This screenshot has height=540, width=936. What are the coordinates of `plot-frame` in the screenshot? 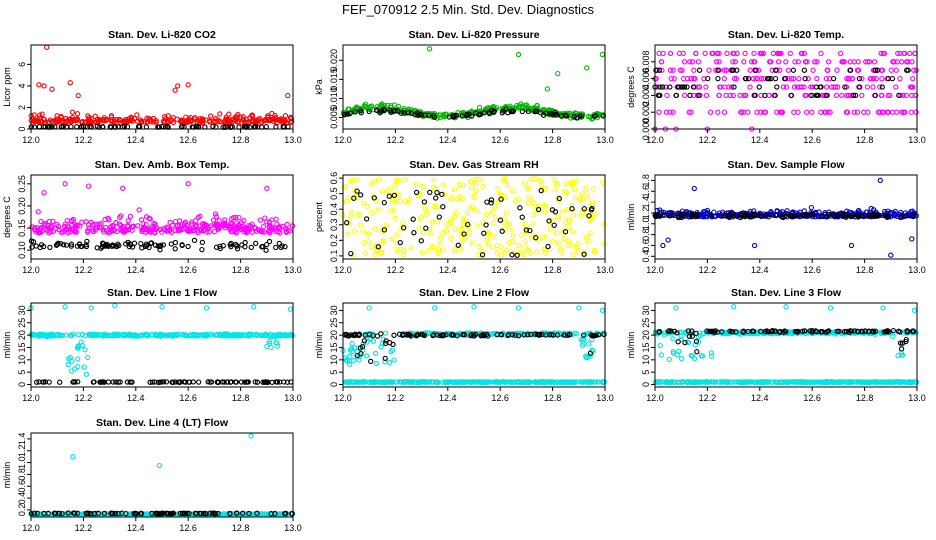 It's located at (786, 345).